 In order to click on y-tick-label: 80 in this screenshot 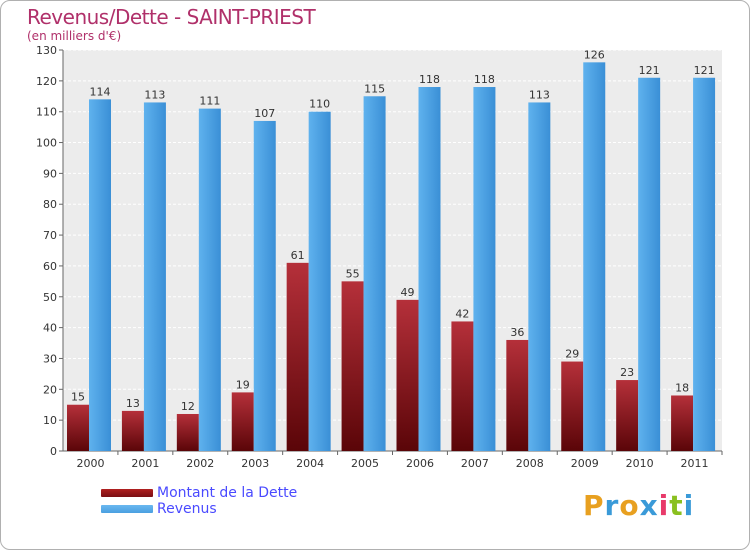, I will do `click(50, 204)`.